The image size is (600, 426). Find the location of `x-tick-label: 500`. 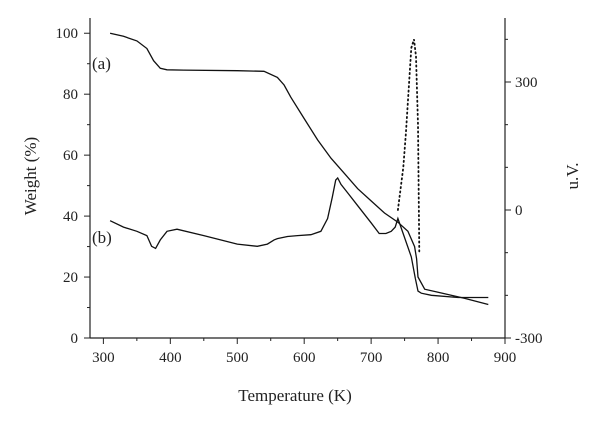

x-tick-label: 500 is located at coordinates (237, 358).